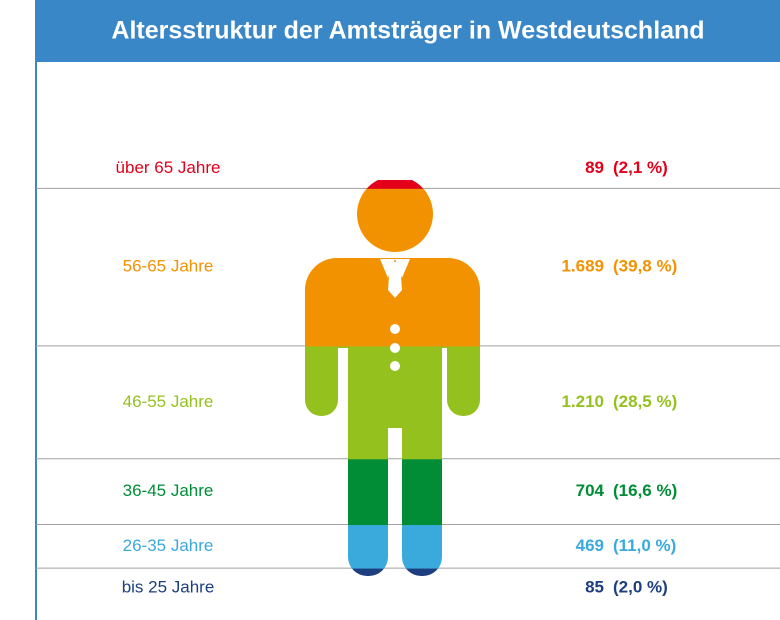 The image size is (780, 620). I want to click on category-label: 26-35 Jahre, so click(168, 545).